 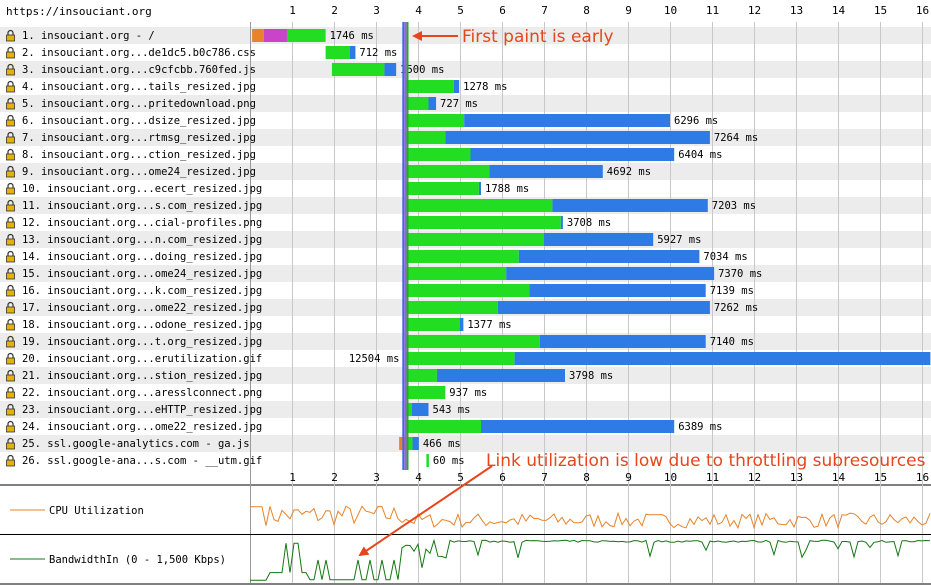 What do you see at coordinates (468, 393) in the screenshot?
I see `duration-label: 937 ms` at bounding box center [468, 393].